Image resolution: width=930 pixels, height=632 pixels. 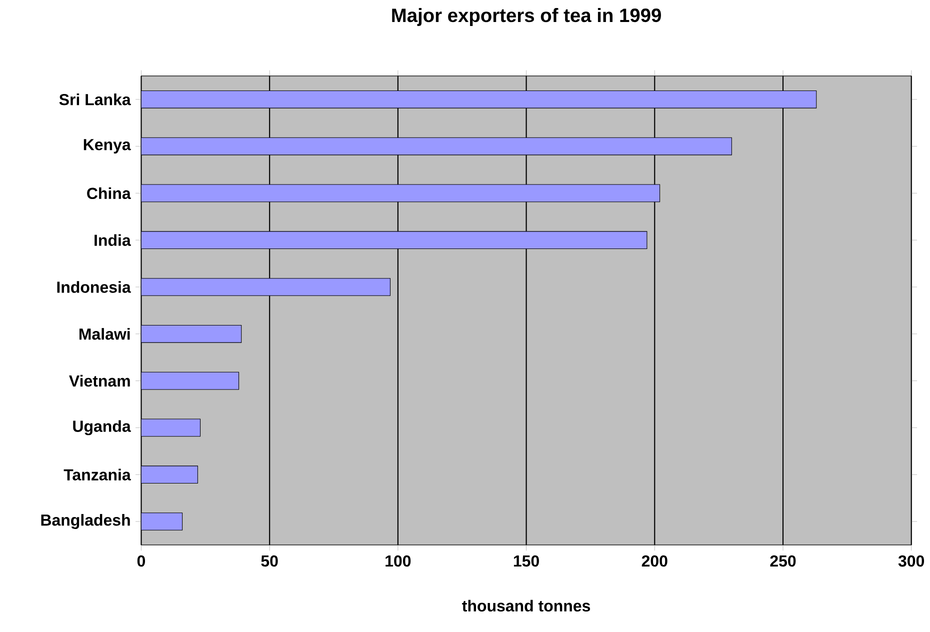 I want to click on x-tick-label: 250, so click(x=783, y=561).